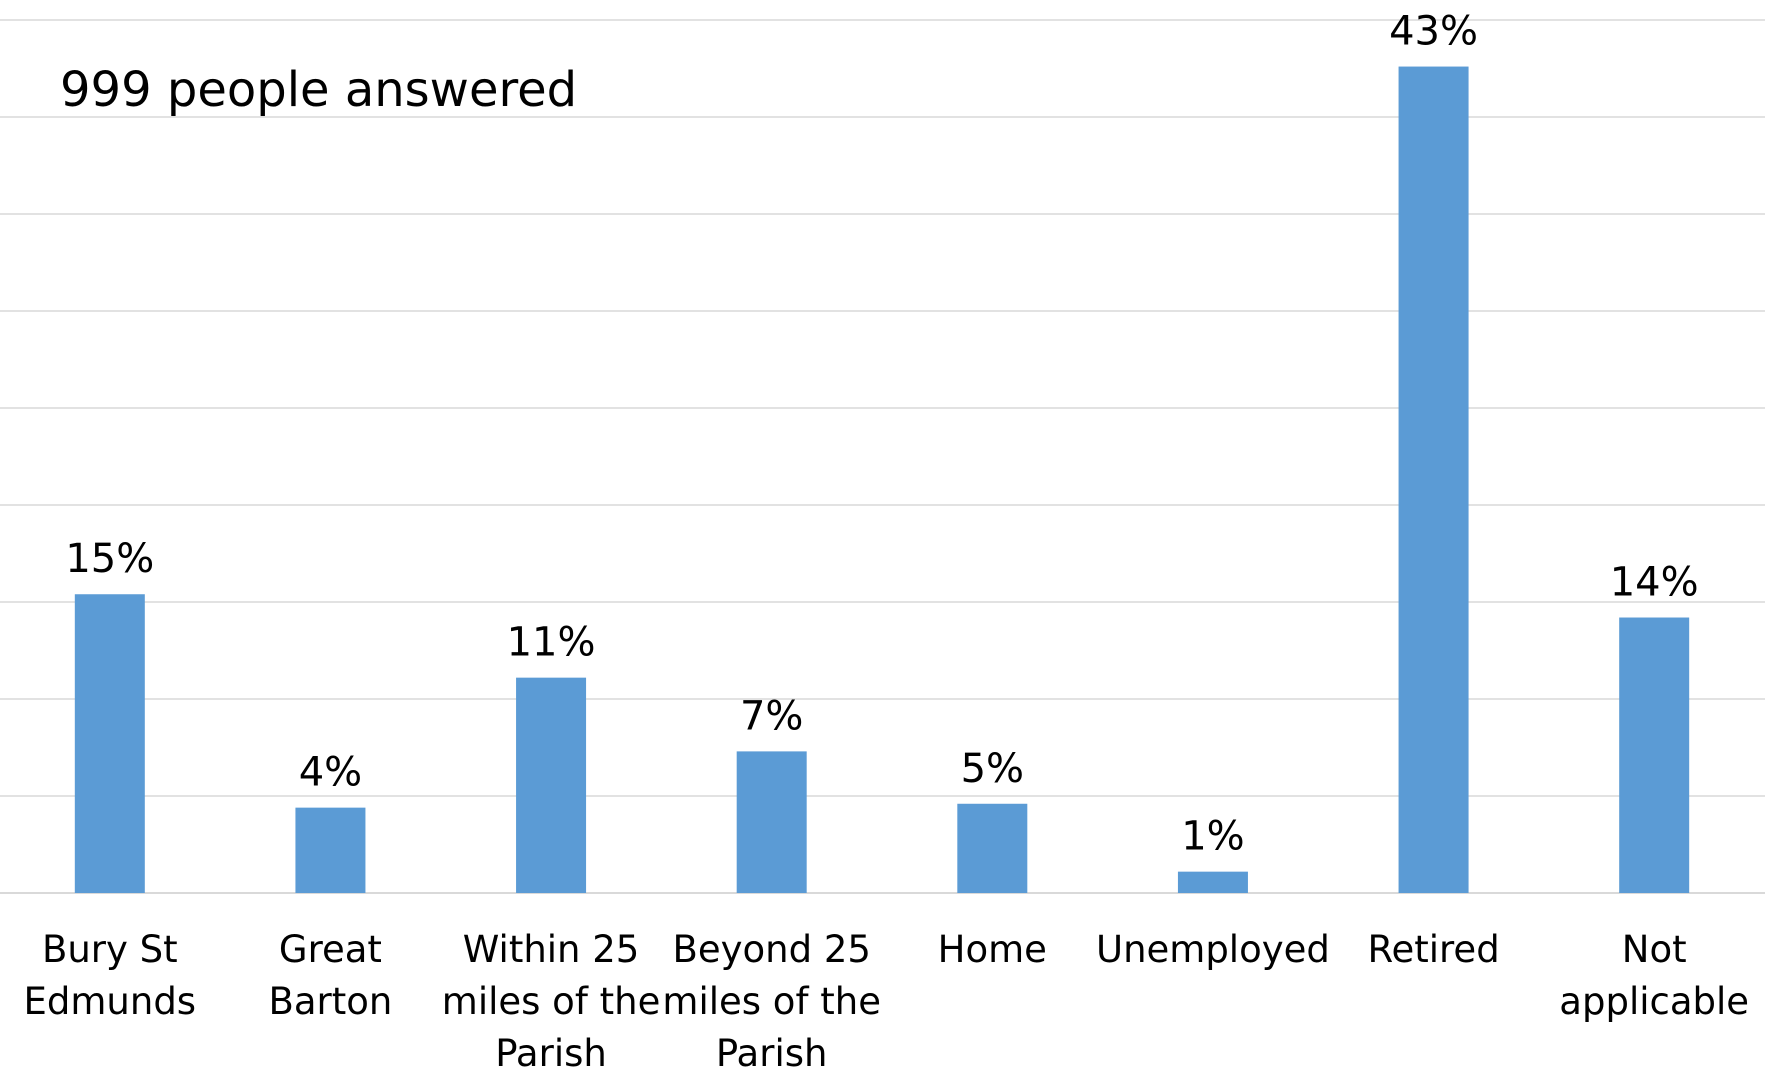 The height and width of the screenshot is (1070, 1765). What do you see at coordinates (1433, 949) in the screenshot?
I see `category-label-7: Retired` at bounding box center [1433, 949].